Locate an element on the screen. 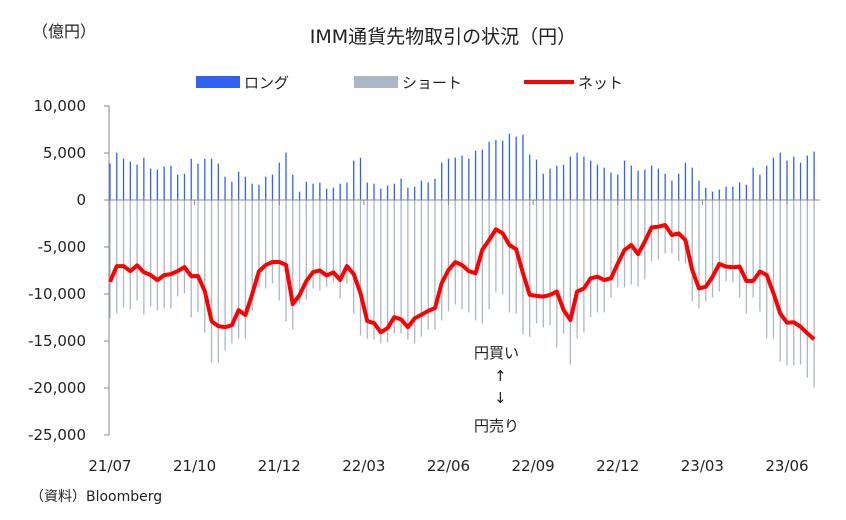 The width and height of the screenshot is (846, 520). annotation-down-arrow: ↓ is located at coordinates (500, 398).